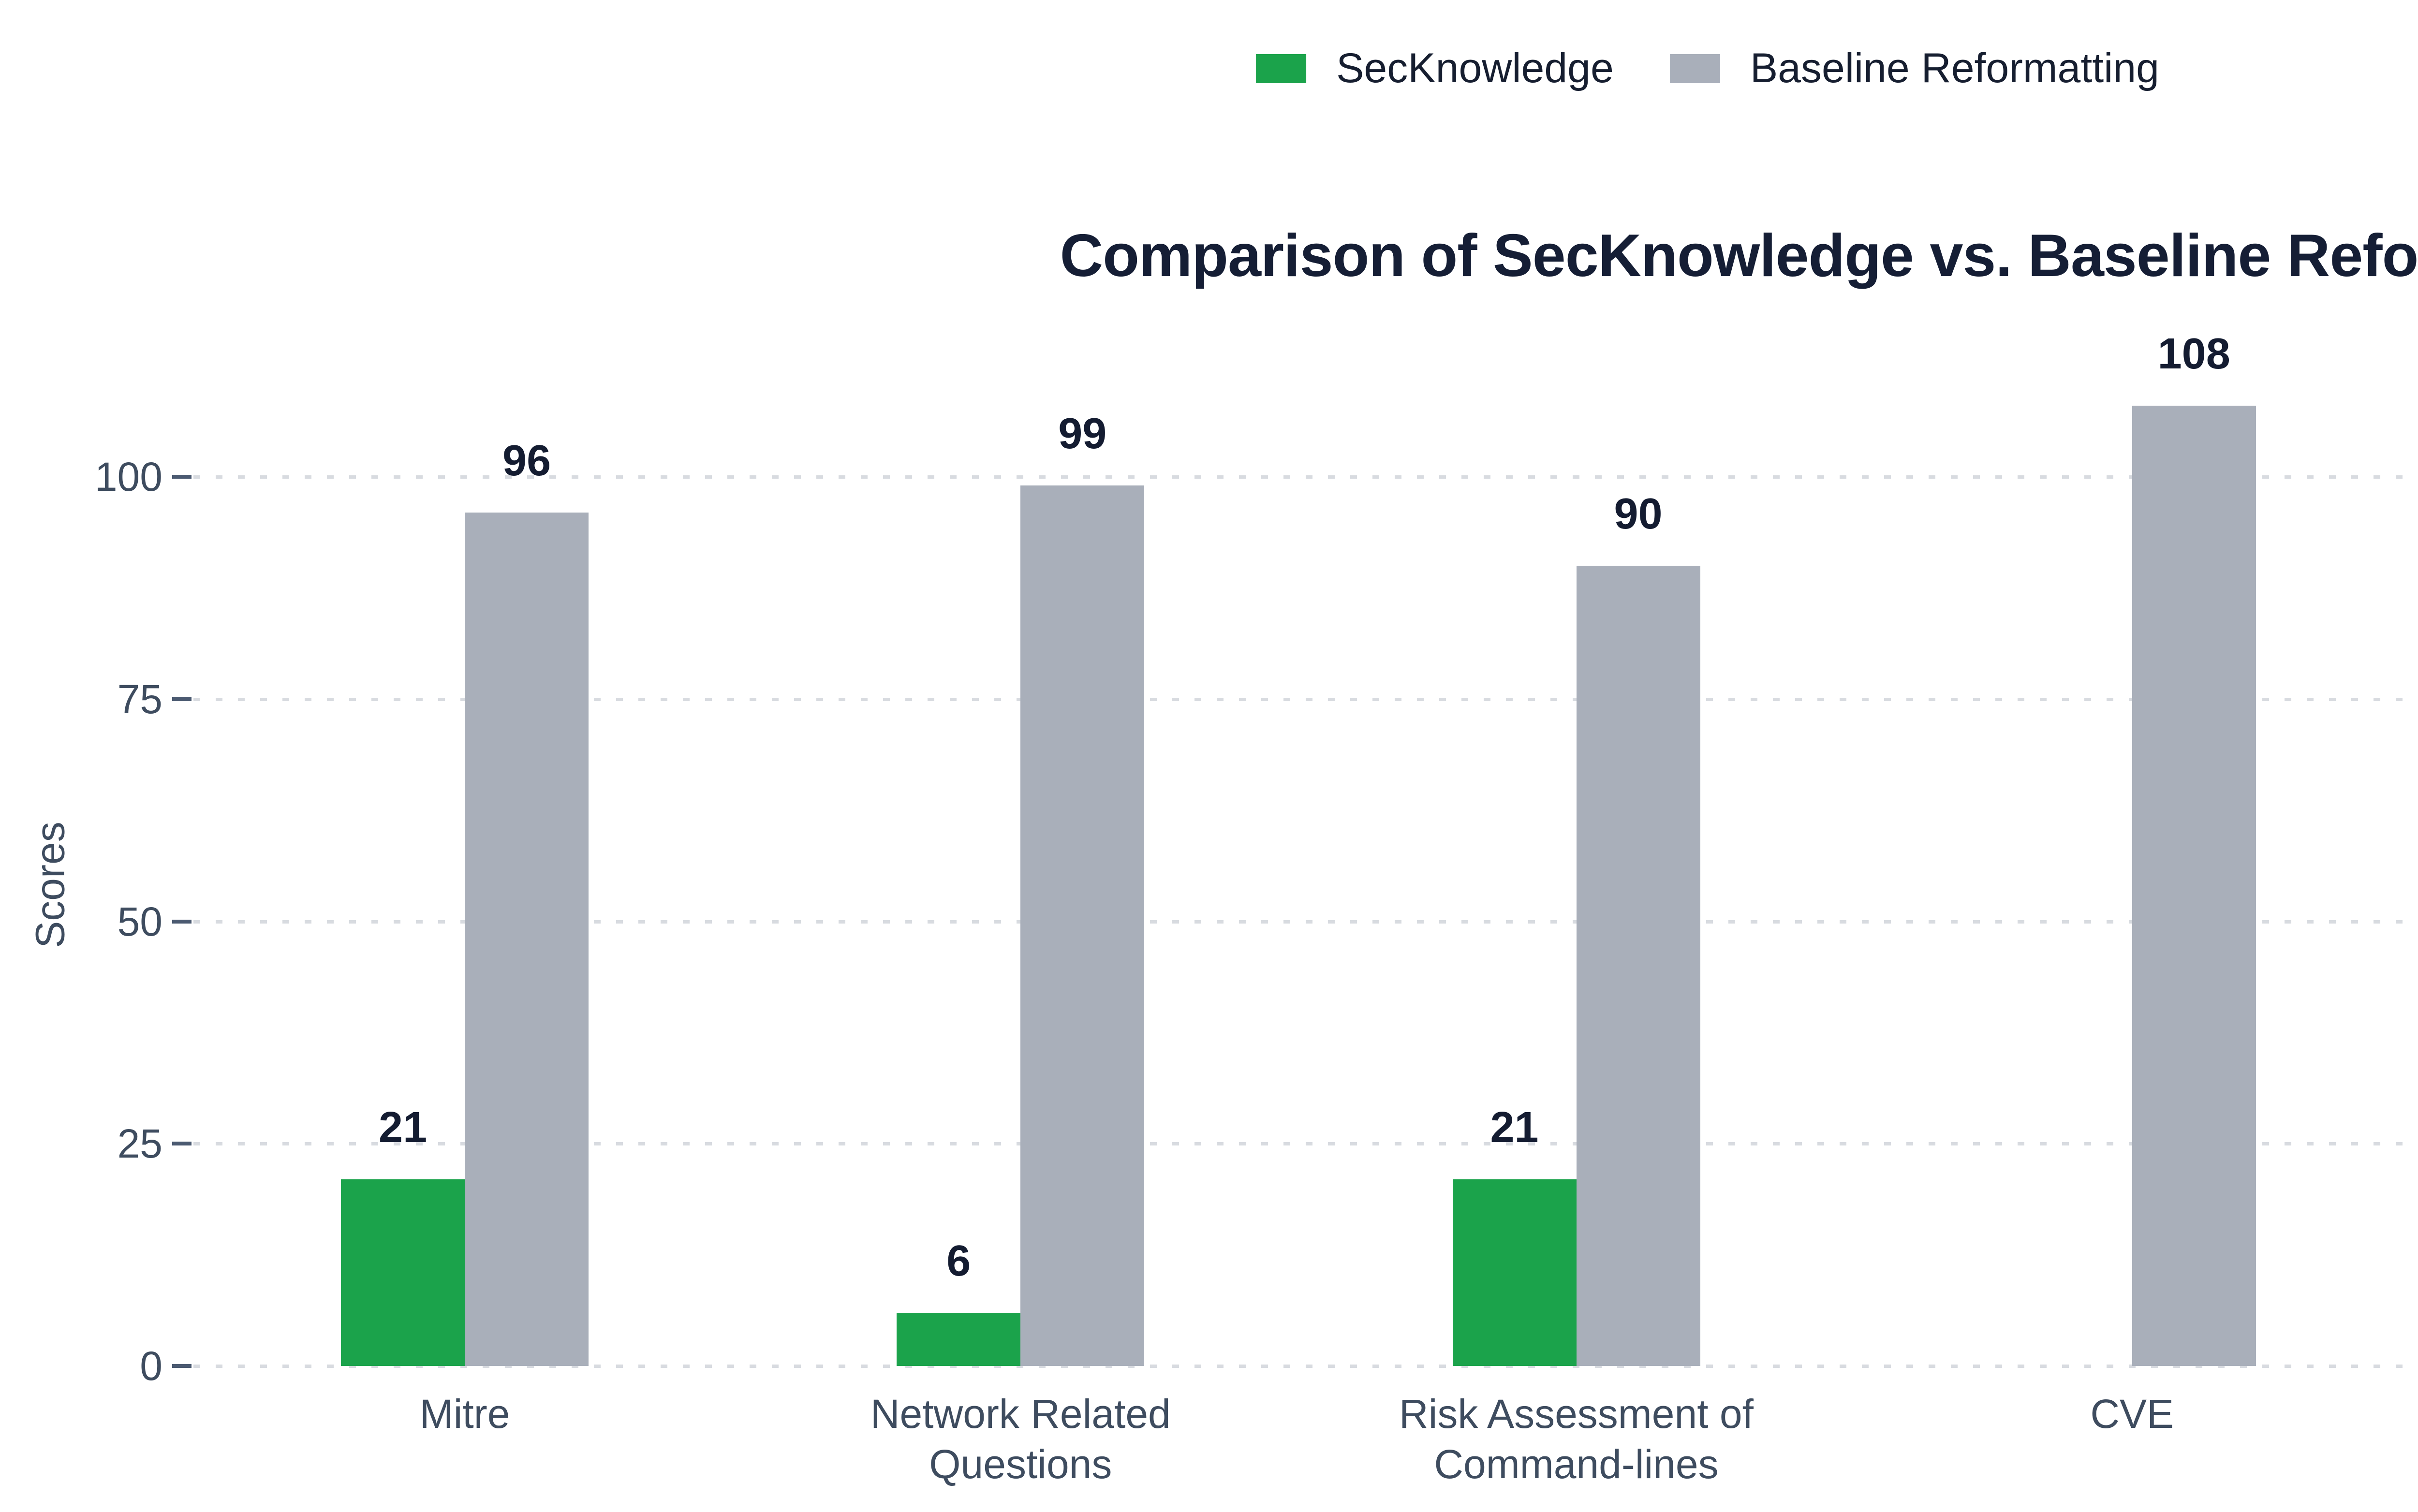 The width and height of the screenshot is (2418, 1512). What do you see at coordinates (1020, 1414) in the screenshot?
I see `category-label-2: Network Related` at bounding box center [1020, 1414].